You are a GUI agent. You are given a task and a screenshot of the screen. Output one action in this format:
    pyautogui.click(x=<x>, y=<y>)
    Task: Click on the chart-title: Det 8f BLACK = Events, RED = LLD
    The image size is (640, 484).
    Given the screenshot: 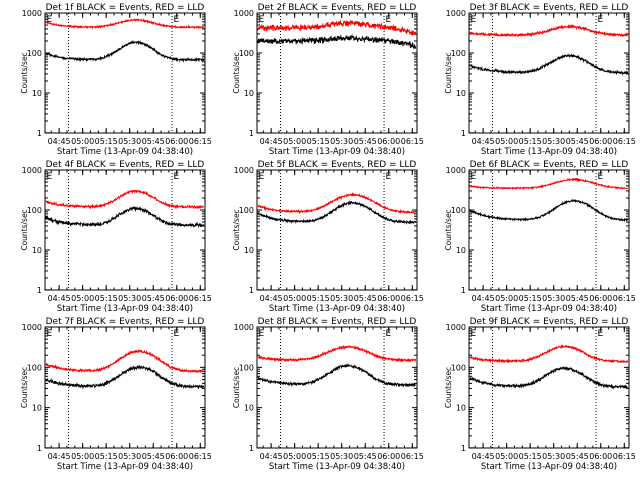 What is the action you would take?
    pyautogui.click(x=337, y=322)
    